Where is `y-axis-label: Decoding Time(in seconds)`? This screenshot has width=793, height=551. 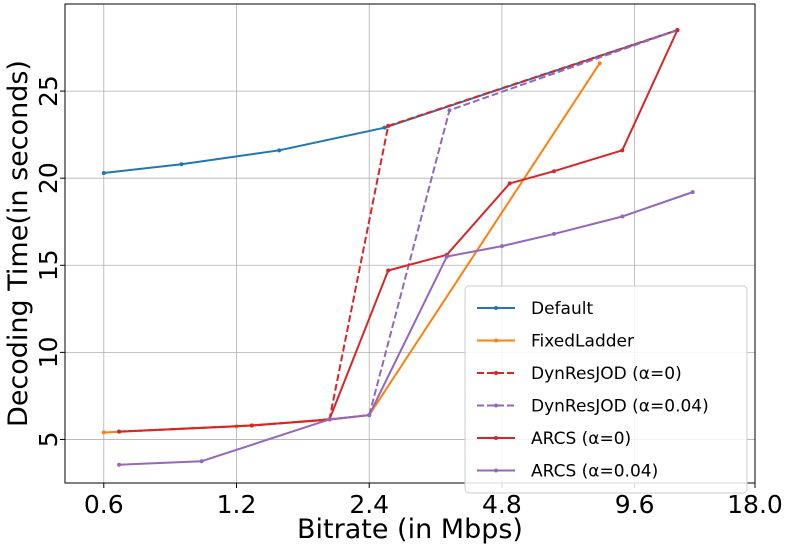 y-axis-label: Decoding Time(in seconds) is located at coordinates (18, 243).